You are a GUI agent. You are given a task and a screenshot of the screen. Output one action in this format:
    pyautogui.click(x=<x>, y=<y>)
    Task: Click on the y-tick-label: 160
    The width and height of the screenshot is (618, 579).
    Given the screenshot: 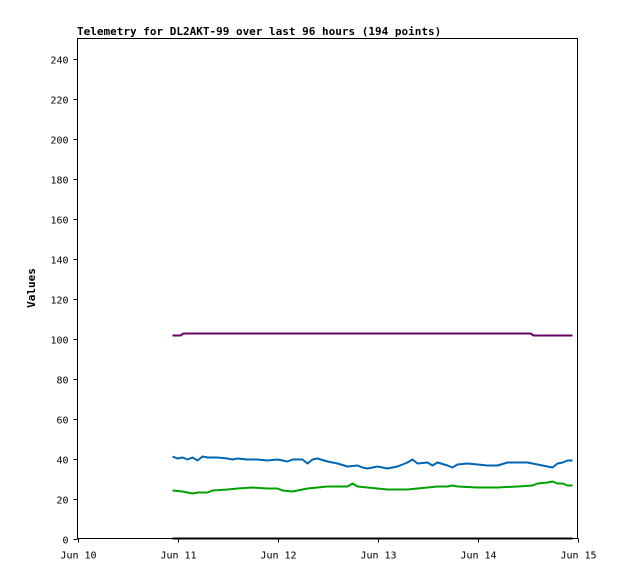 What is the action you would take?
    pyautogui.click(x=59, y=221)
    